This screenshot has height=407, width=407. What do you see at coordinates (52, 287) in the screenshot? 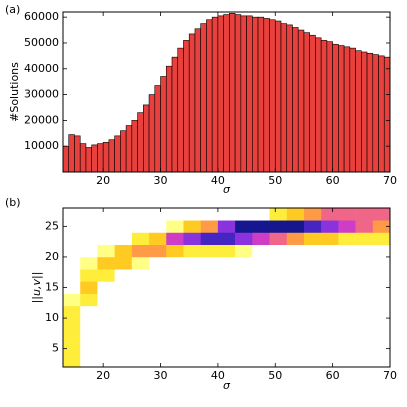
I see `y-tick-label: 15` at bounding box center [52, 287].